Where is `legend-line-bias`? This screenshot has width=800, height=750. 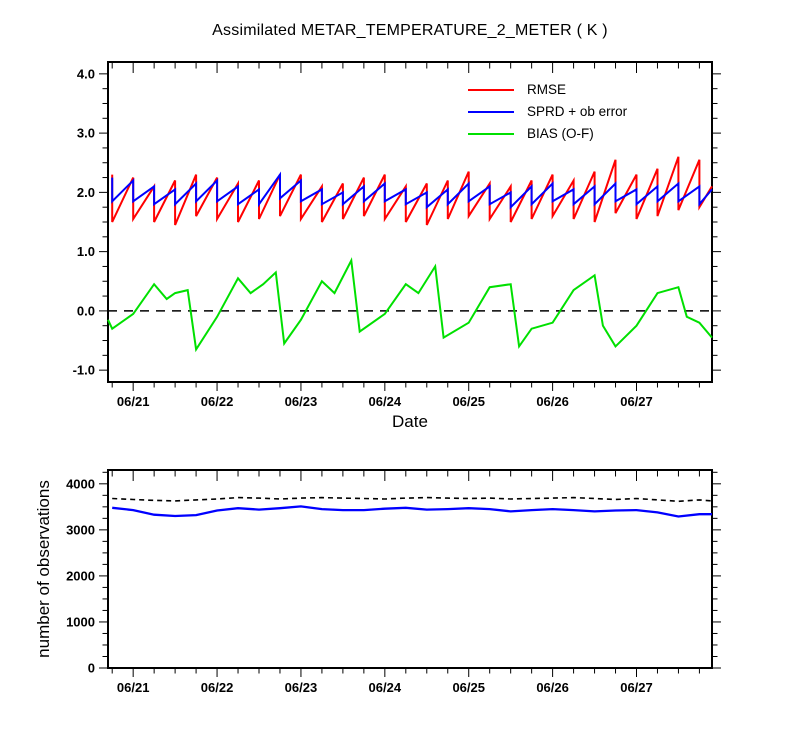
legend-line-bias is located at coordinates (491, 133).